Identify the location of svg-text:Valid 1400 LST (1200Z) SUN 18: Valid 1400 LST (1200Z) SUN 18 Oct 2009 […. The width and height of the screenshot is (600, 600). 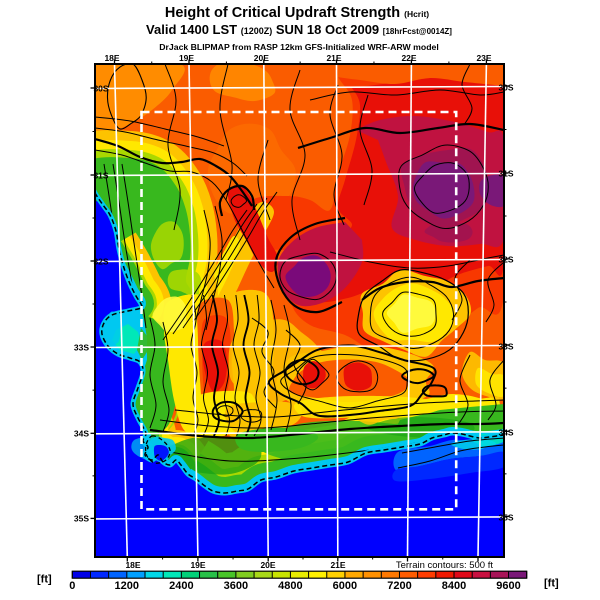
(299, 29).